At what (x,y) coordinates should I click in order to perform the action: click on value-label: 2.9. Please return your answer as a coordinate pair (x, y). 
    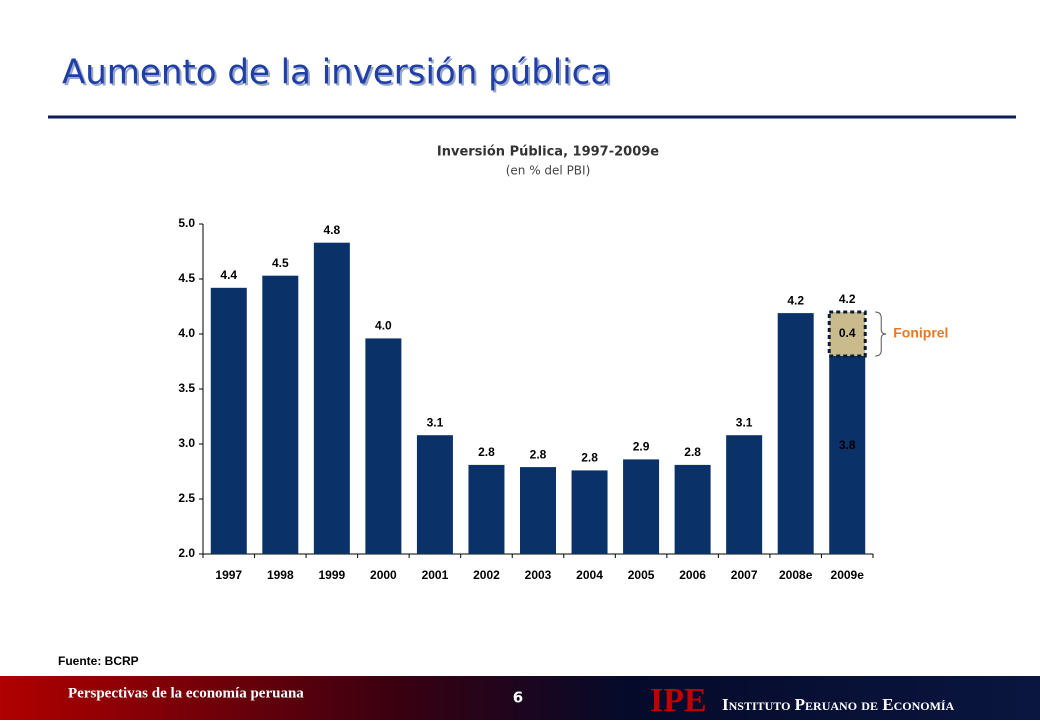
    Looking at the image, I should click on (641, 447).